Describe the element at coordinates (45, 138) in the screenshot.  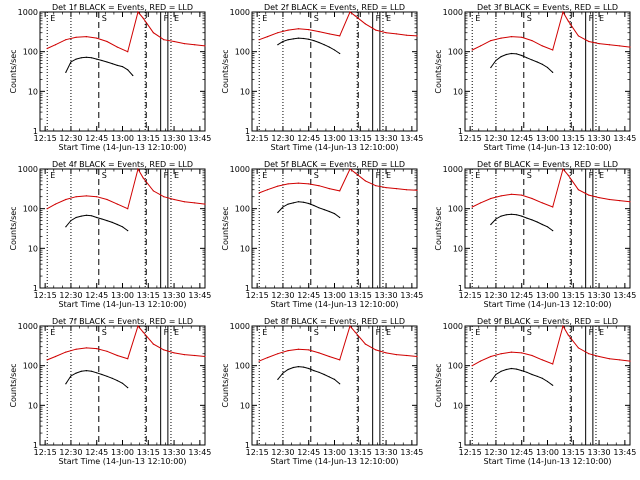
I see `x-tick-label: 12:15` at that location.